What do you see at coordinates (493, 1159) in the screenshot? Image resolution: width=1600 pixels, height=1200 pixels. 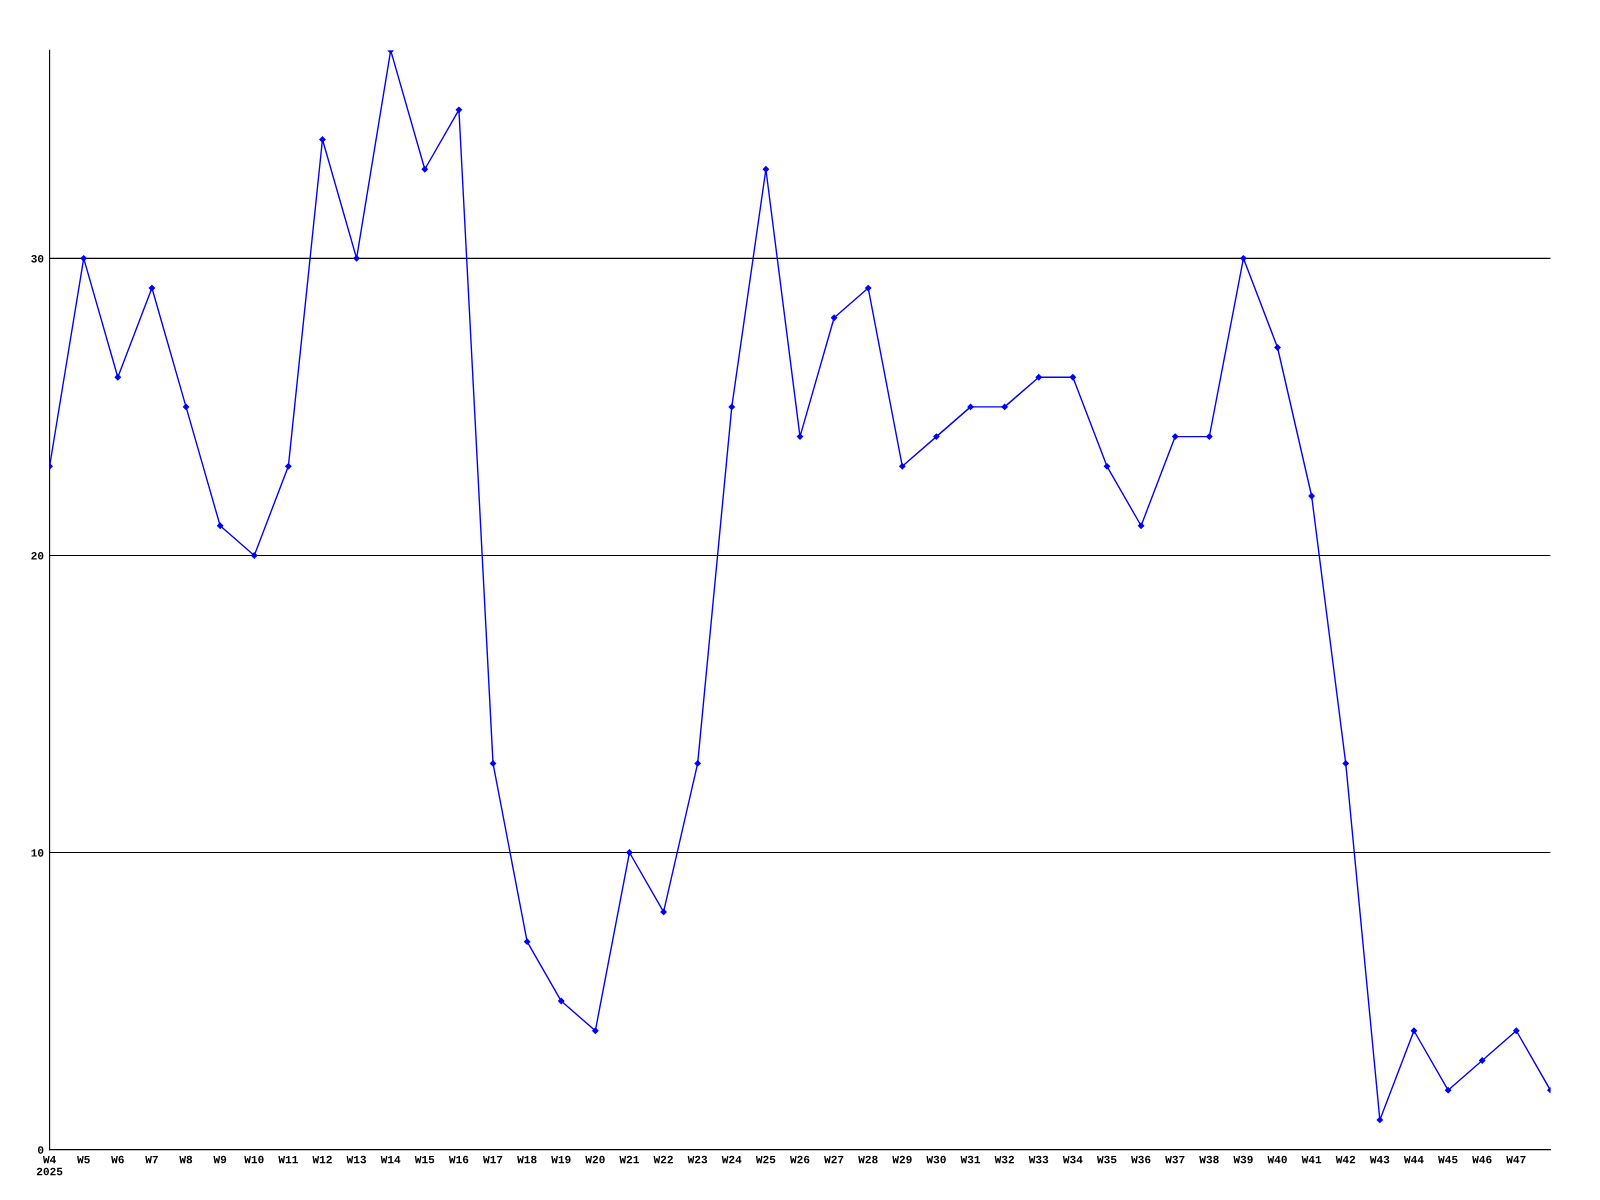 I see `x-tick-label: W17` at bounding box center [493, 1159].